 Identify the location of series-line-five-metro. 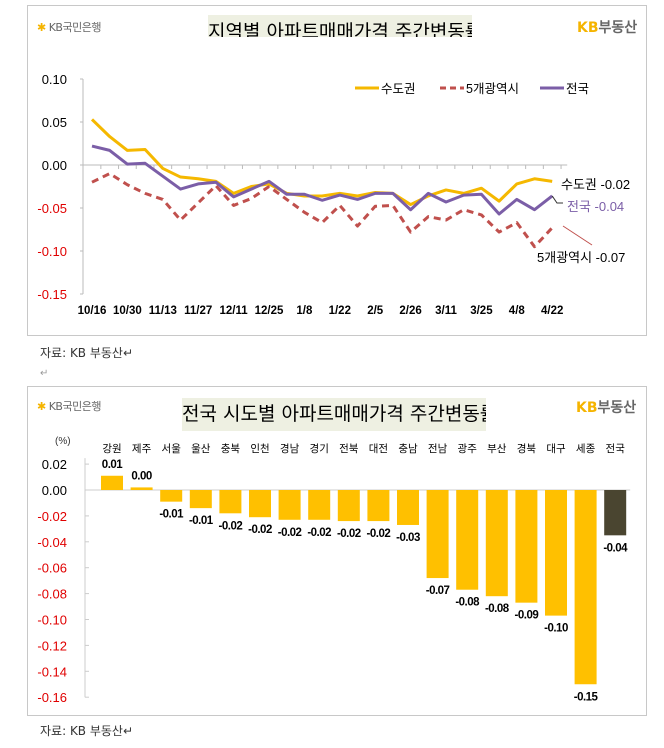
(322, 210).